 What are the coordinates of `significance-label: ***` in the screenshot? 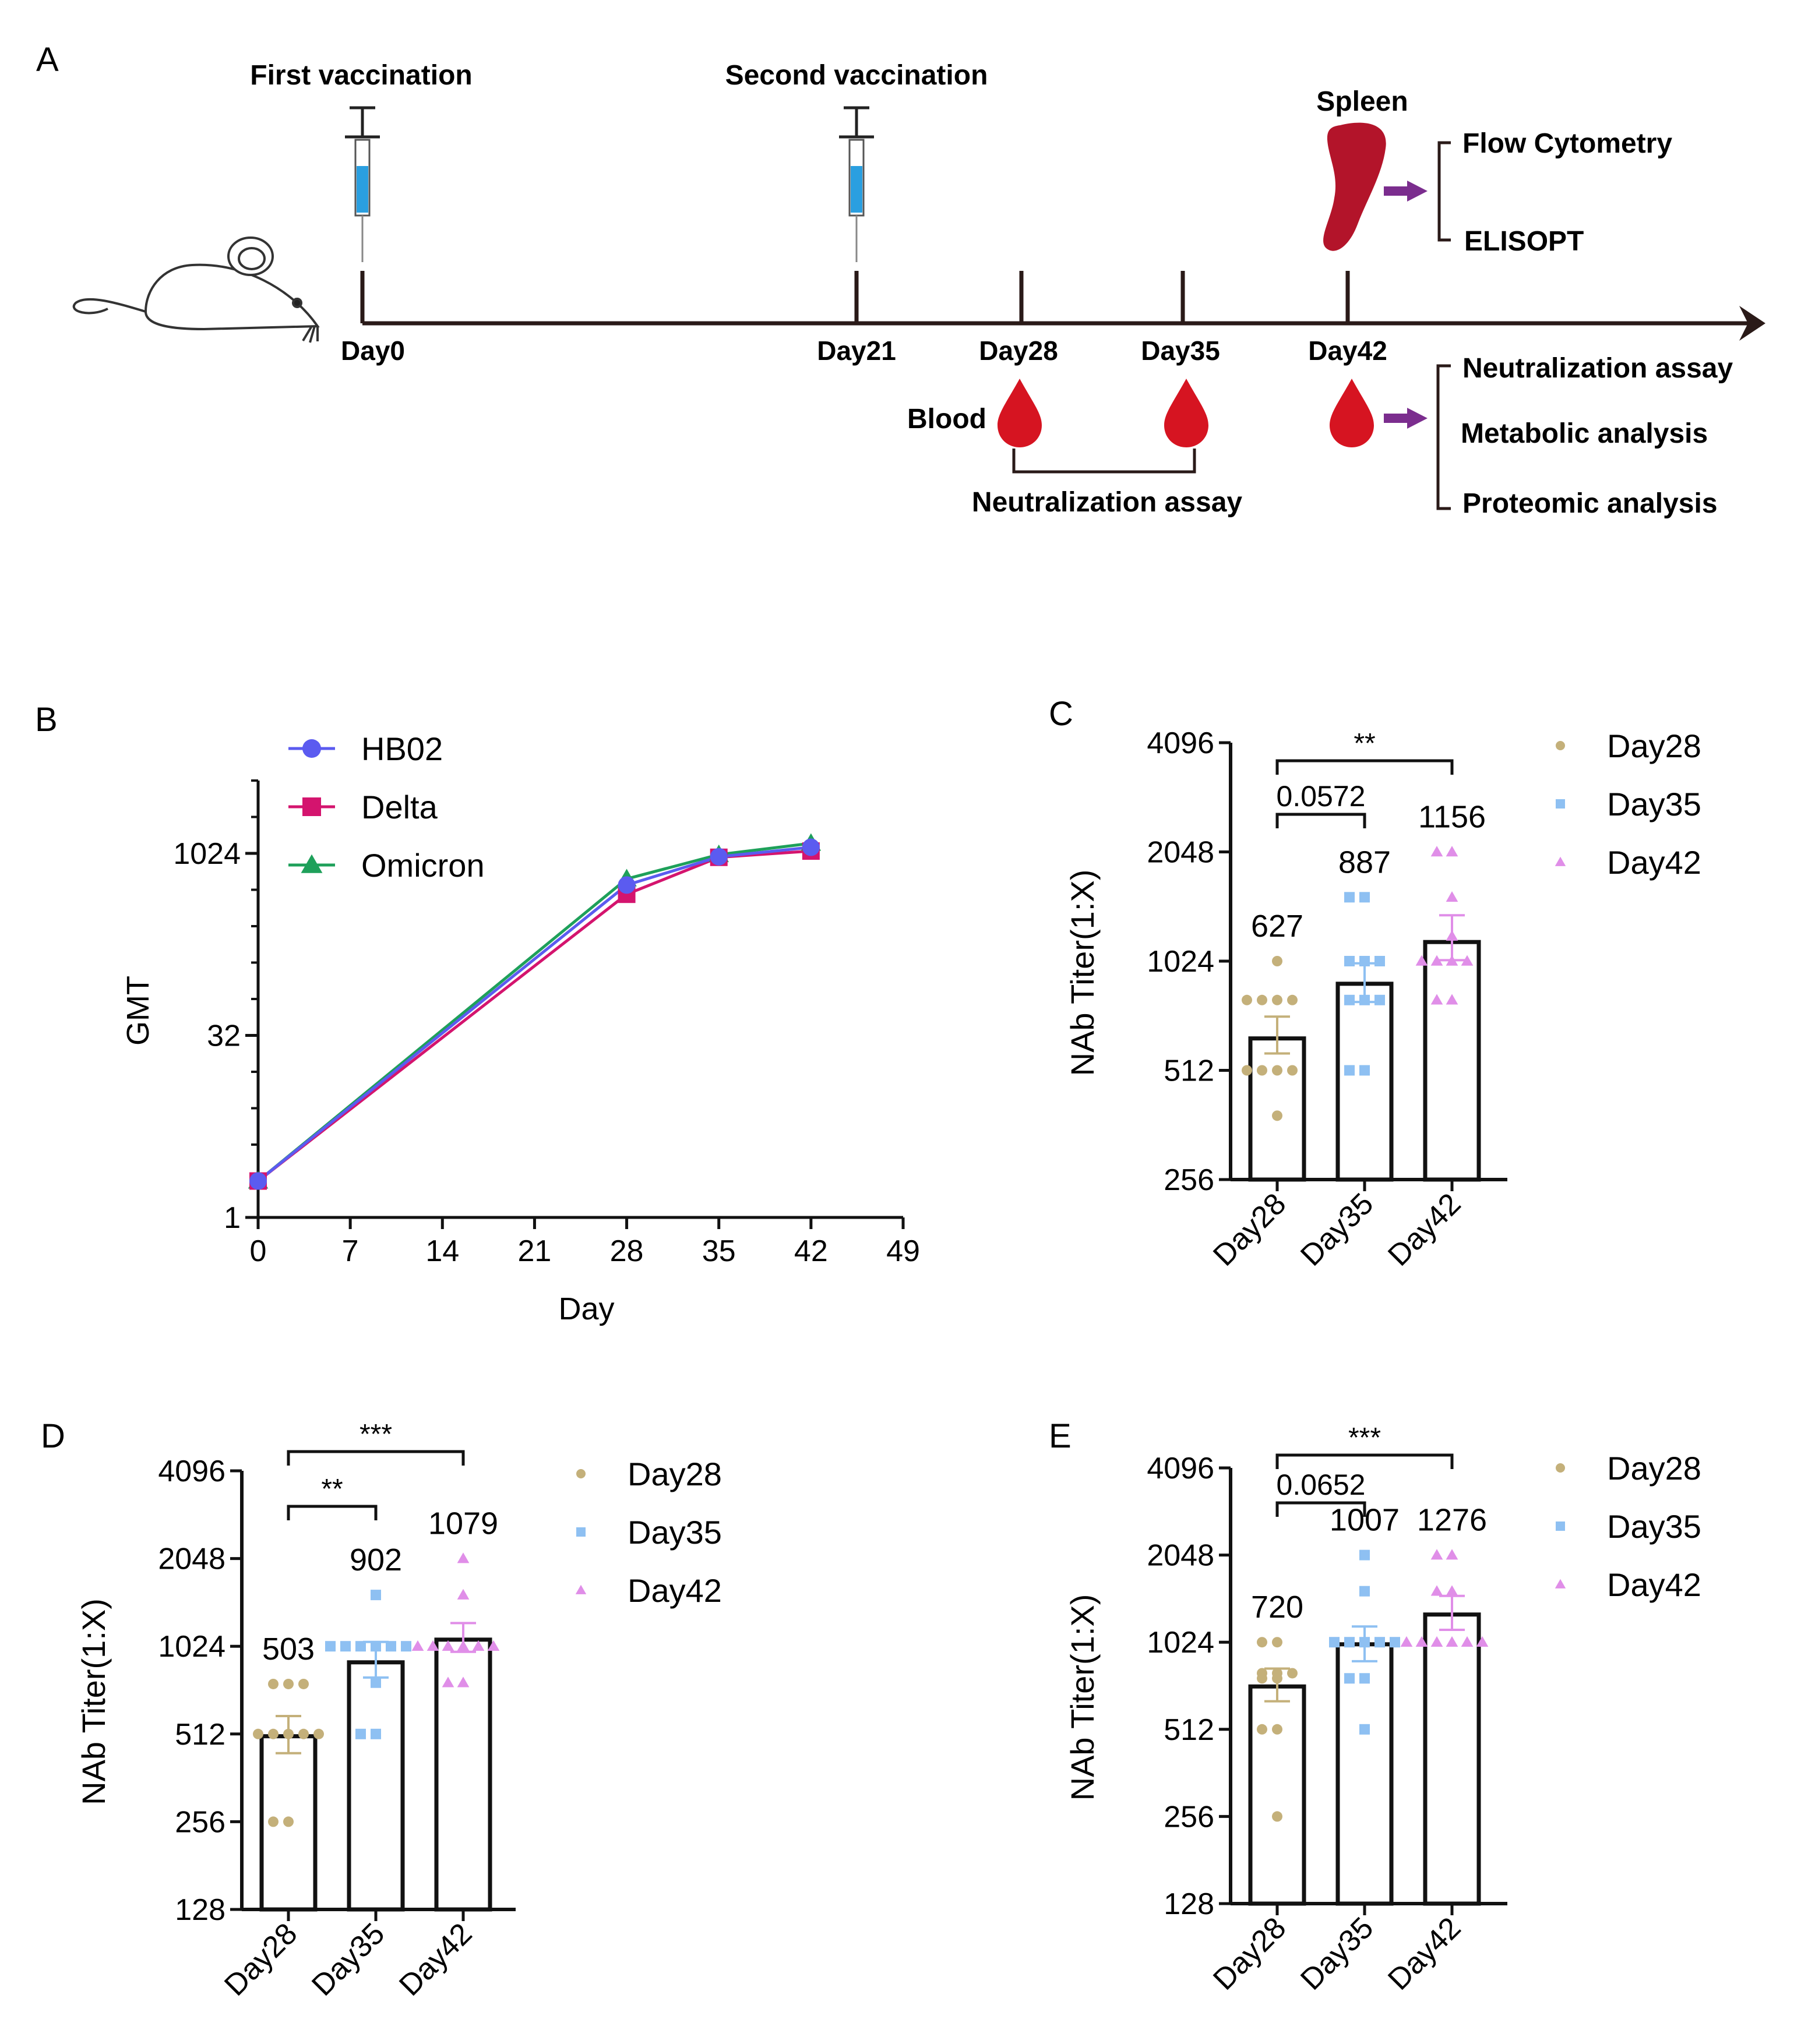 It's located at (1364, 1437).